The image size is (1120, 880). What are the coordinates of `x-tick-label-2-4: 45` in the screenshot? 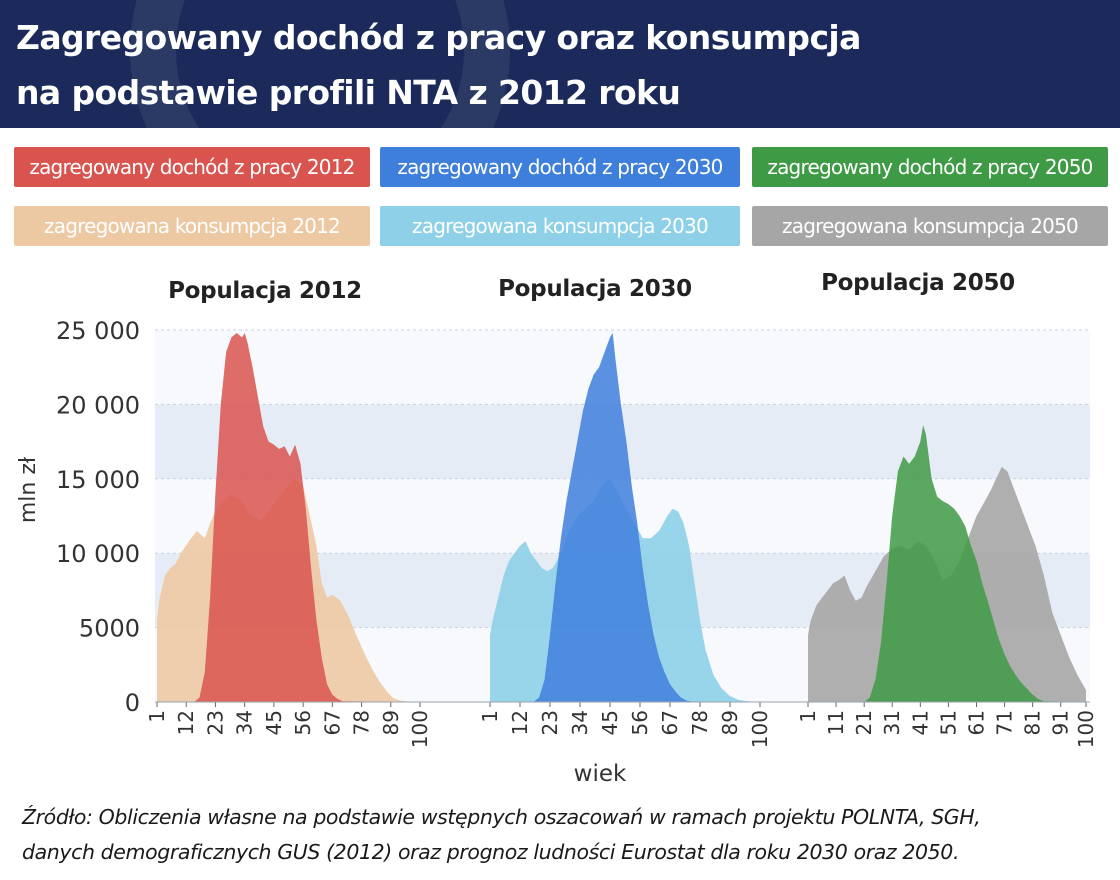 It's located at (610, 722).